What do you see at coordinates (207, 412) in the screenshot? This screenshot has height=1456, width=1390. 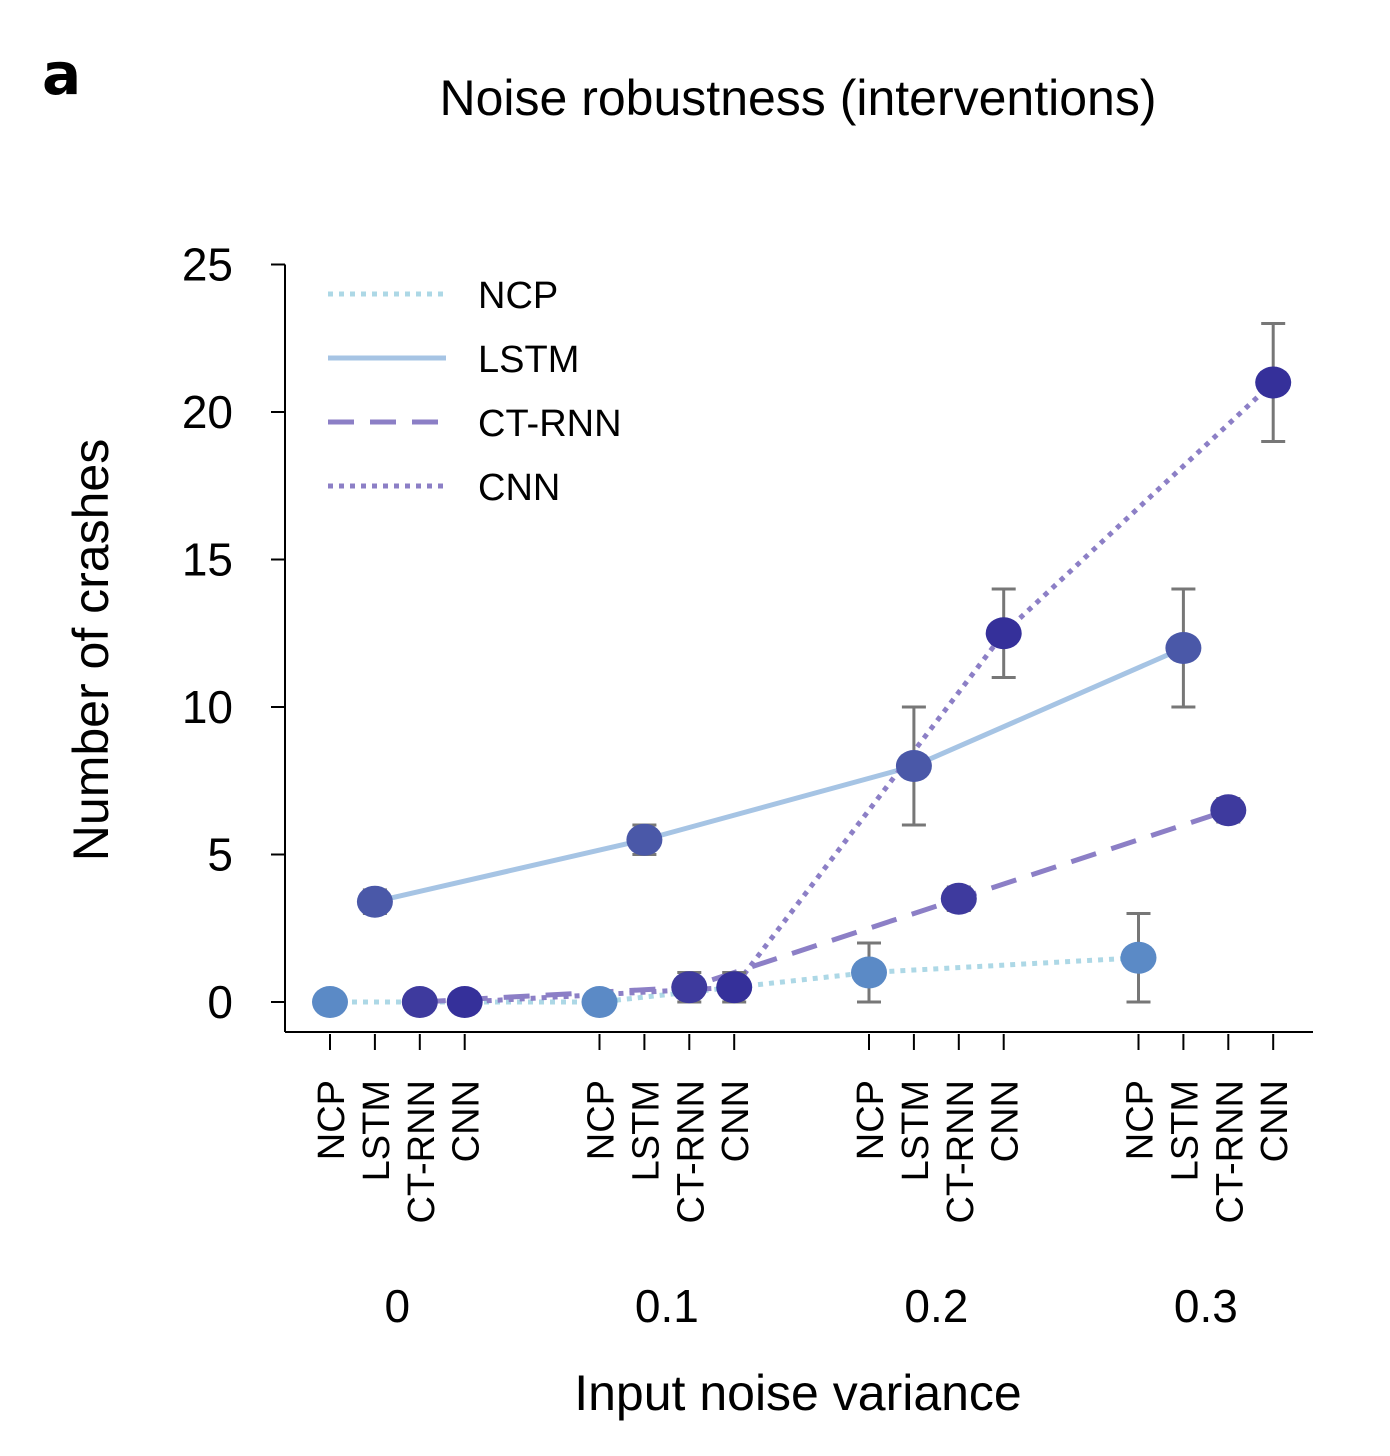 I see `y-tick-label: 20` at bounding box center [207, 412].